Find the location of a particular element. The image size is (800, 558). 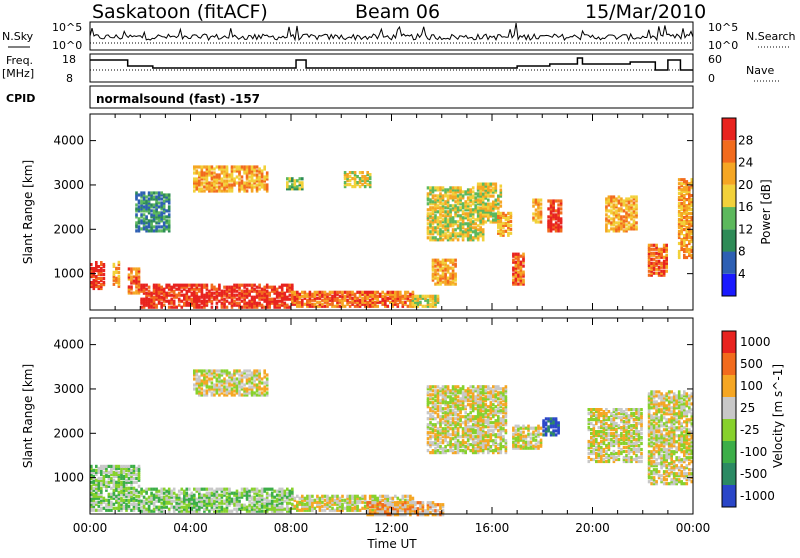

colorbar-segment is located at coordinates (729, 174).